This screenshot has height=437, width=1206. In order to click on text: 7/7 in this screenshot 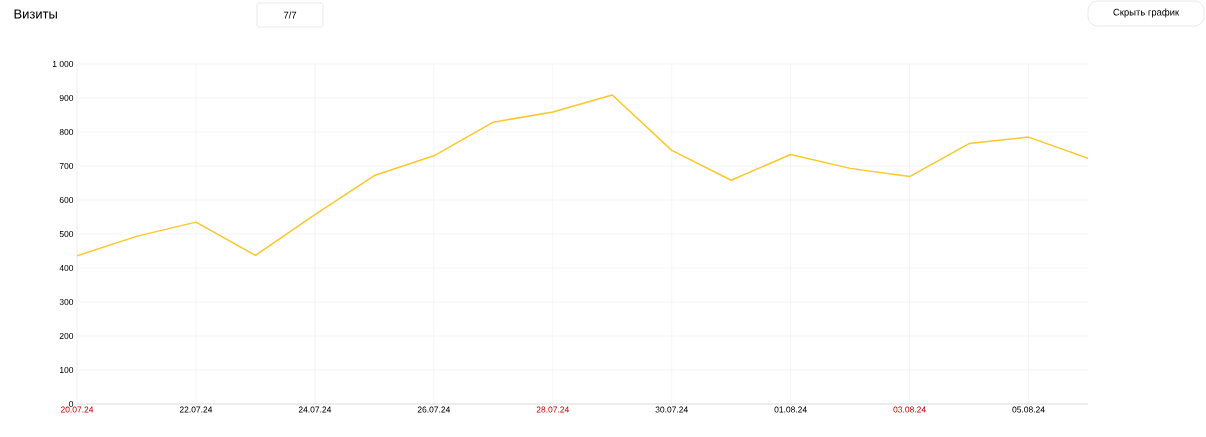, I will do `click(290, 15)`.